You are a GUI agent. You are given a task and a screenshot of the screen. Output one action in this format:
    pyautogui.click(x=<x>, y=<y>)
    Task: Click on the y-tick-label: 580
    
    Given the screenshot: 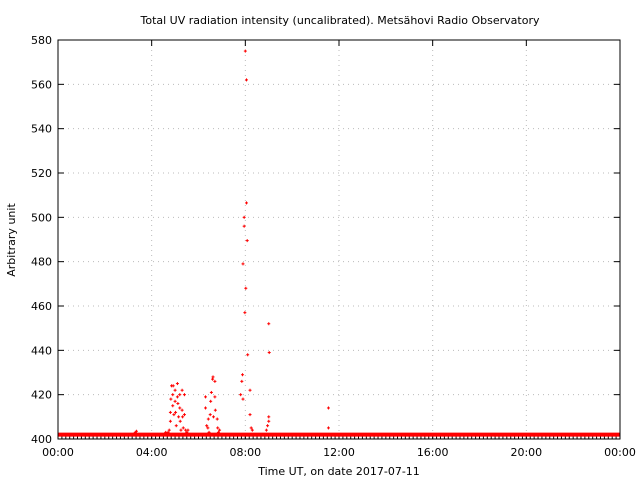 What is the action you would take?
    pyautogui.click(x=41, y=40)
    